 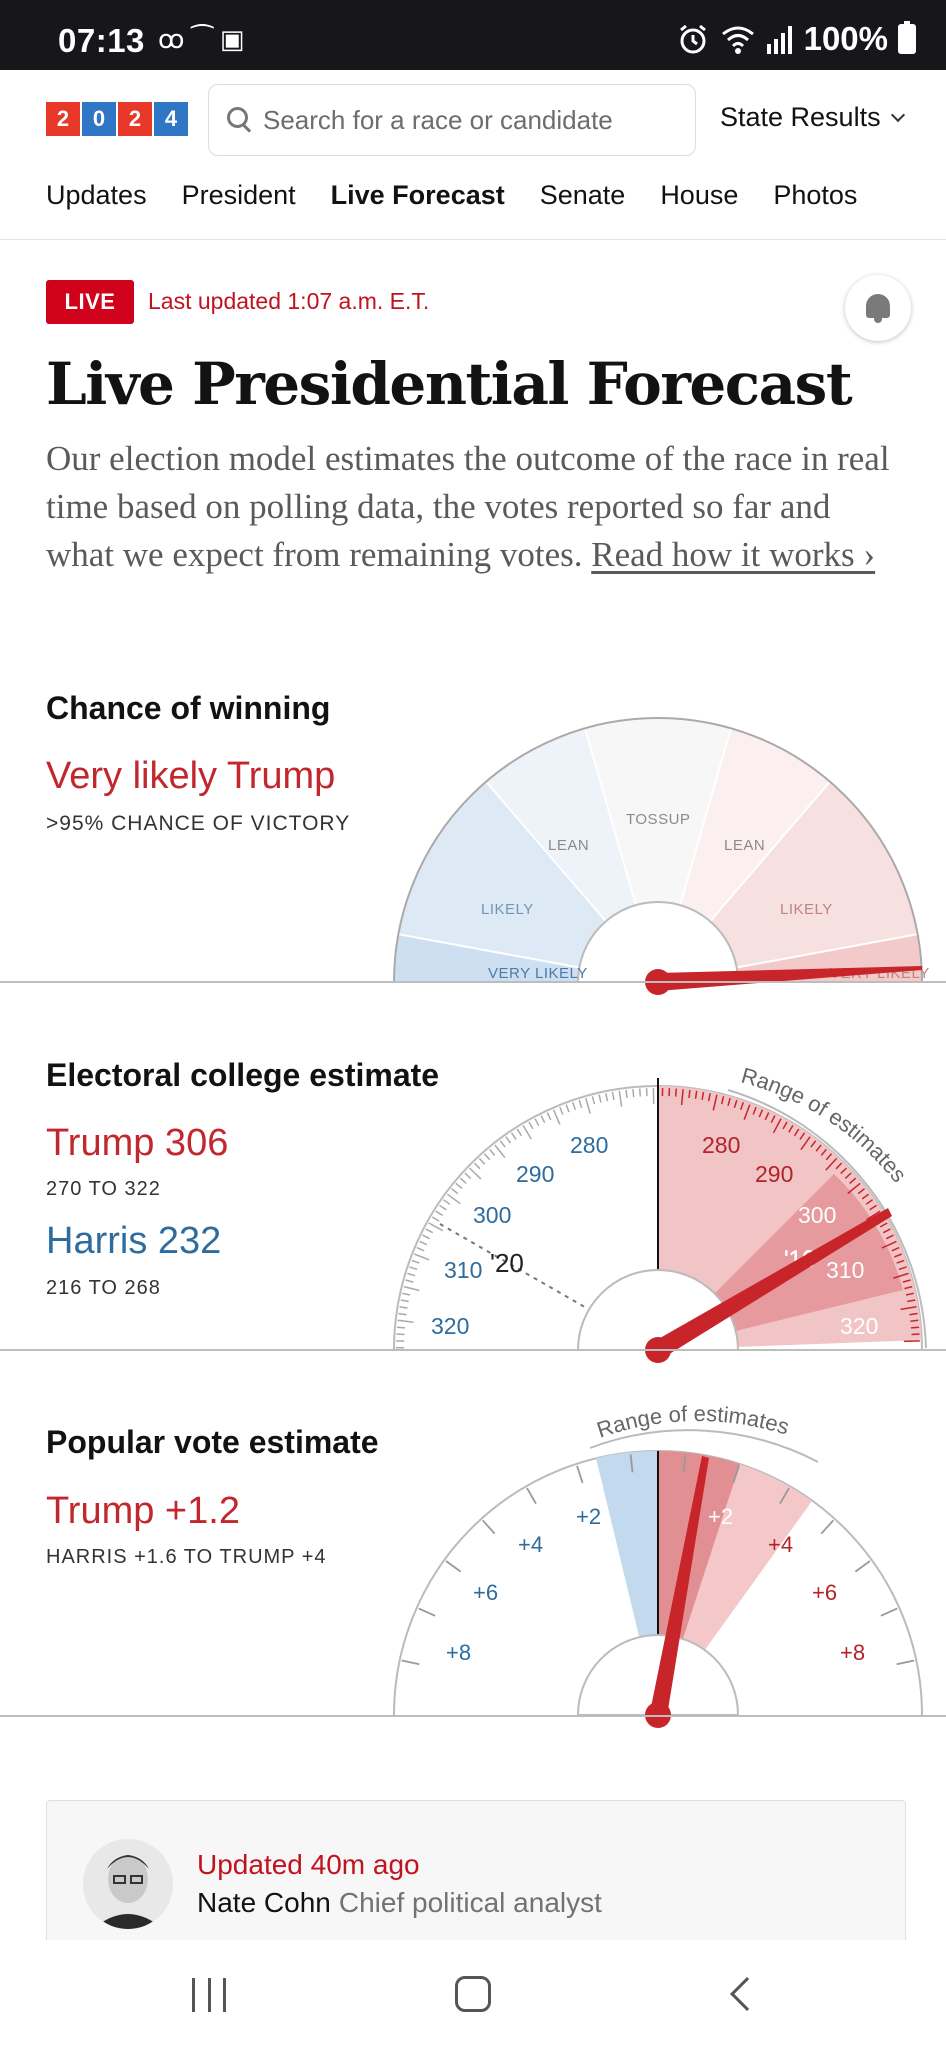 What do you see at coordinates (507, 909) in the screenshot?
I see `label-likely-left: LIKELY` at bounding box center [507, 909].